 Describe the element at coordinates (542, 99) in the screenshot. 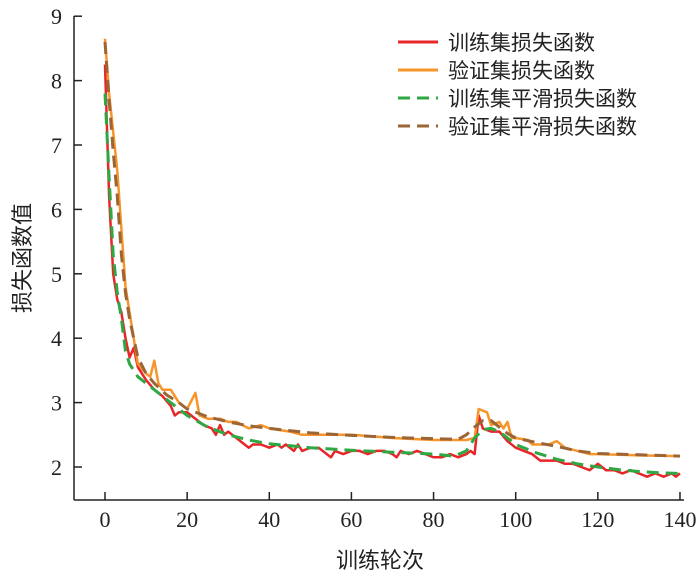

I see `legend-label: 训练集平滑损失函数` at that location.